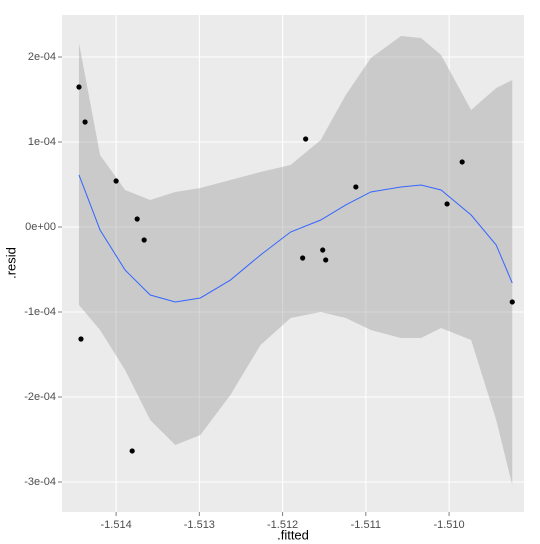 This screenshot has height=544, width=540. What do you see at coordinates (282, 525) in the screenshot?
I see `x-tick-label: -1.512` at bounding box center [282, 525].